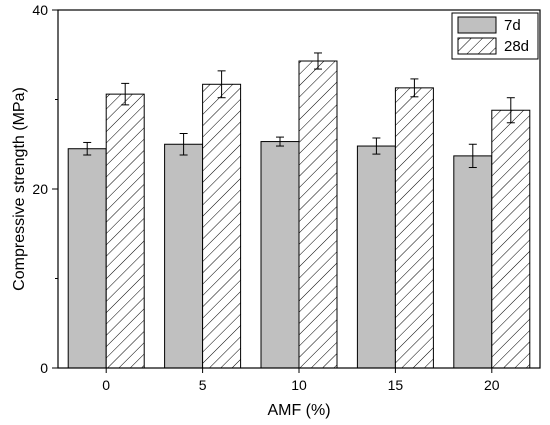 The height and width of the screenshot is (425, 550). I want to click on x-tick-label-15: 15, so click(396, 385).